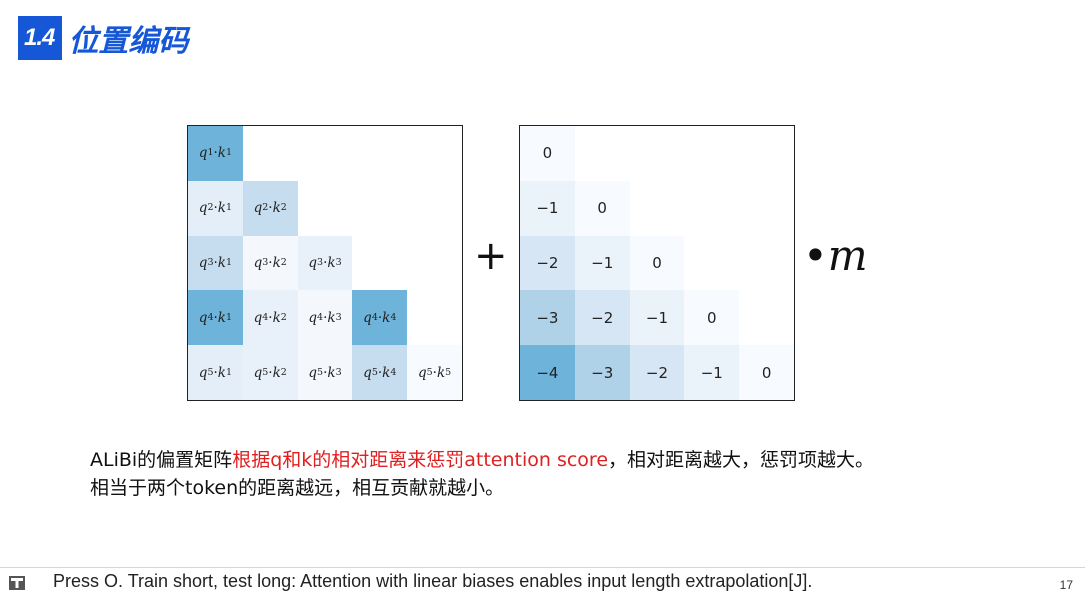  I want to click on alibi-bias-matrix: 0 −1 0 −2 −1 0 −3 −2 −1 0 −4 −3 −2 −1 0, so click(657, 263).